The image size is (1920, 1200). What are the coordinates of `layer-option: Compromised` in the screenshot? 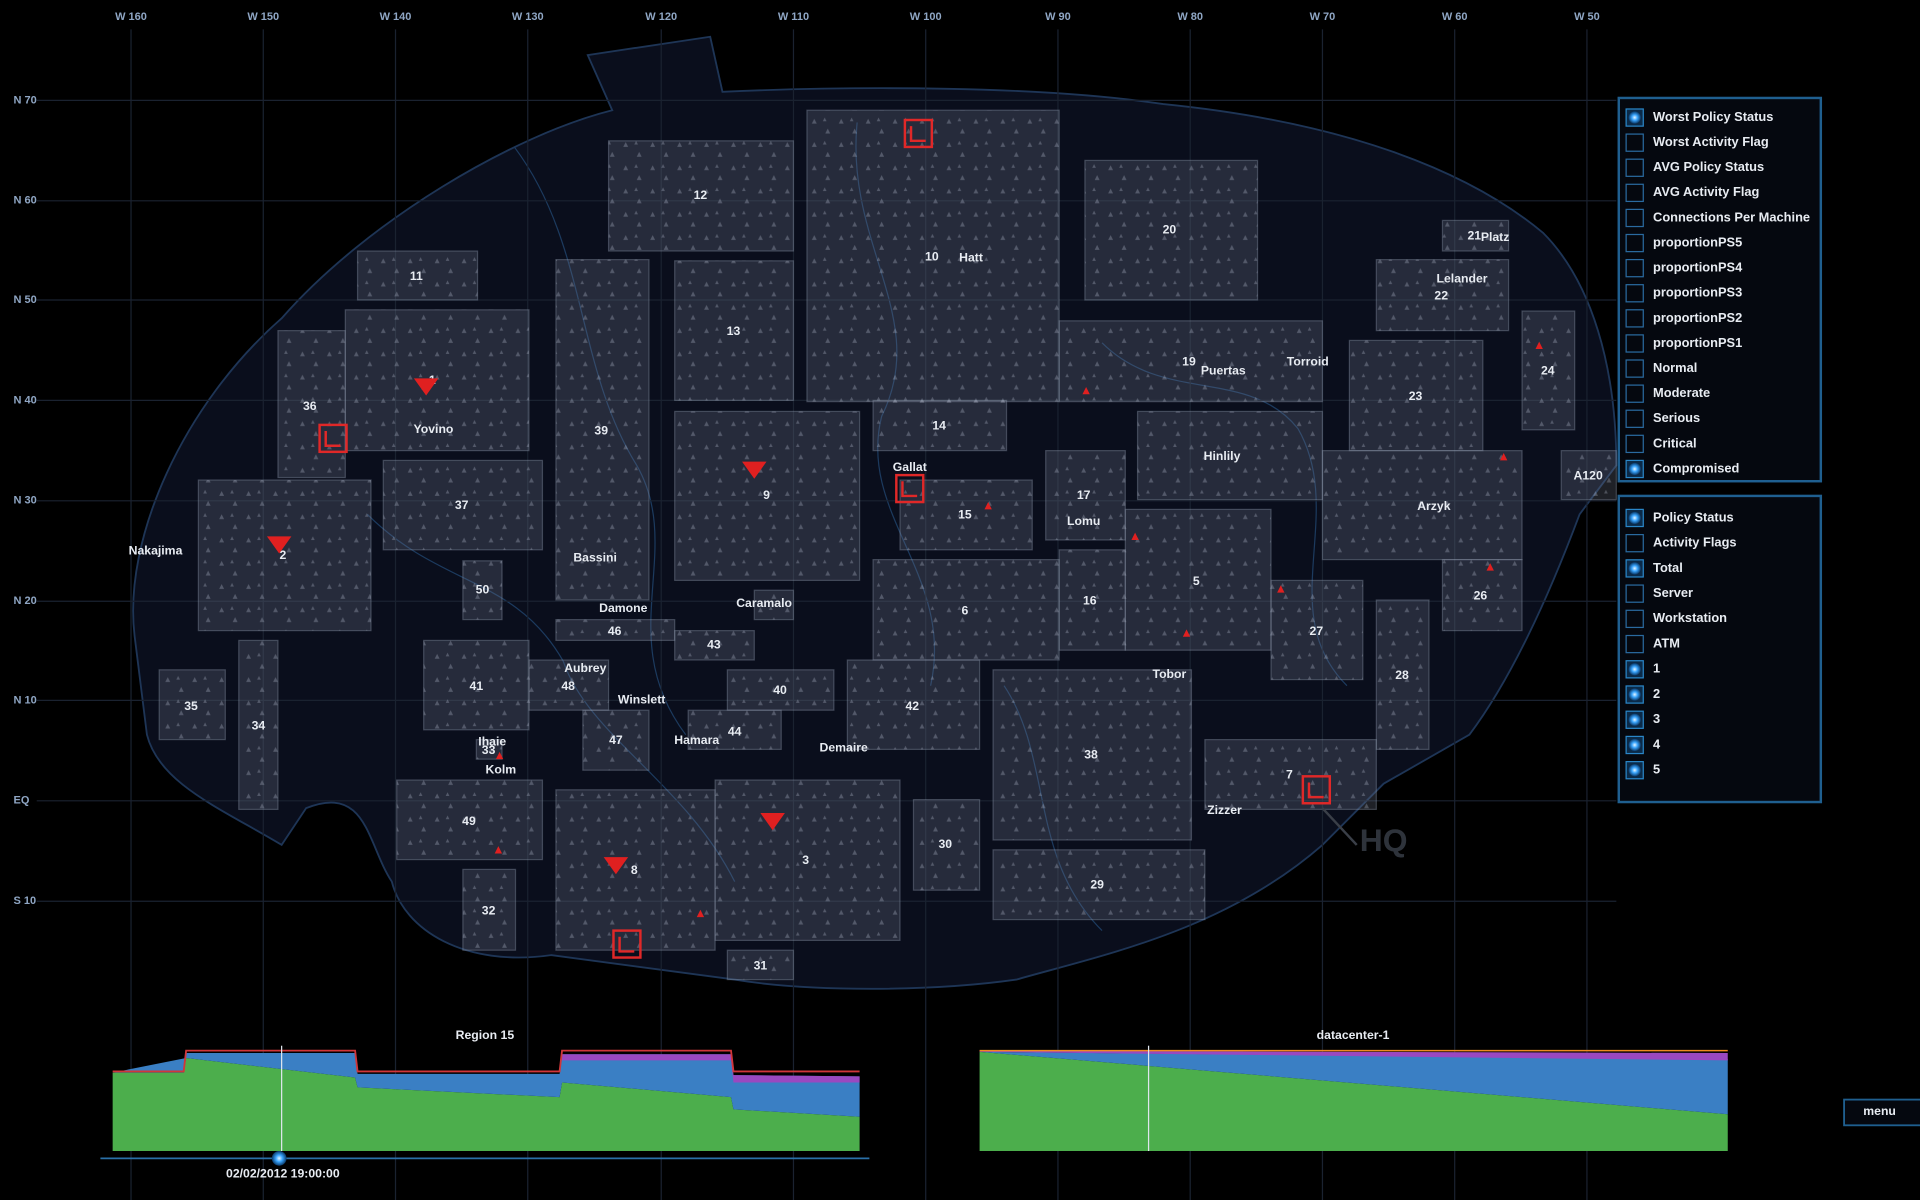 It's located at (1682, 469).